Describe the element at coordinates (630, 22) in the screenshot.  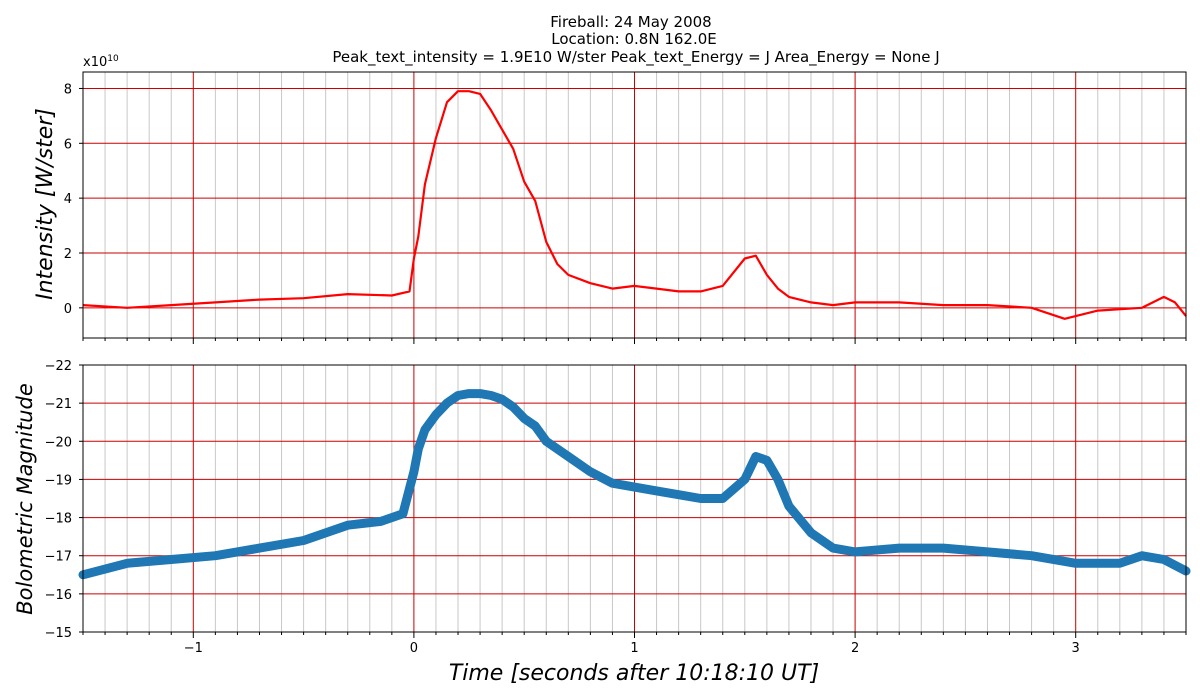
I see `chart-title-line-1: Fireball: 24 May 2008` at that location.